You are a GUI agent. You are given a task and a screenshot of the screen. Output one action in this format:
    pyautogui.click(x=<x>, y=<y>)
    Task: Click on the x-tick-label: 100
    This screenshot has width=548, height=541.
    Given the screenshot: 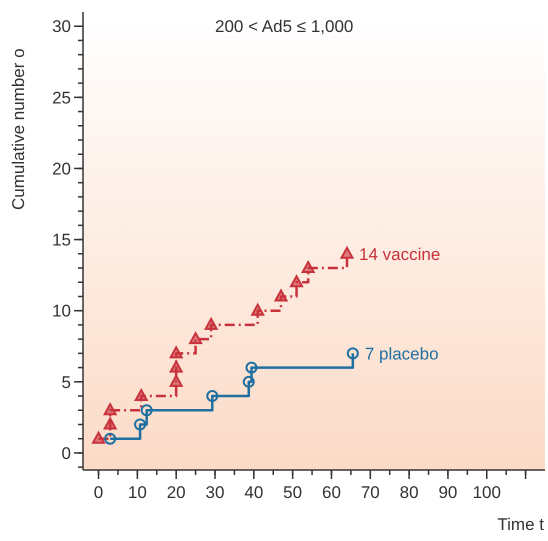 What is the action you would take?
    pyautogui.click(x=486, y=492)
    